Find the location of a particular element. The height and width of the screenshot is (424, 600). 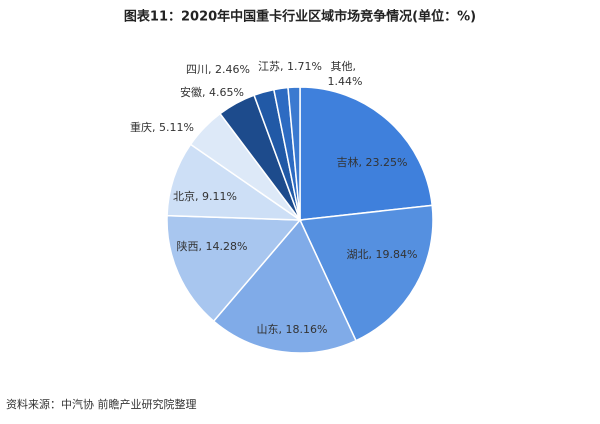

label-category: 江苏 is located at coordinates (269, 66).